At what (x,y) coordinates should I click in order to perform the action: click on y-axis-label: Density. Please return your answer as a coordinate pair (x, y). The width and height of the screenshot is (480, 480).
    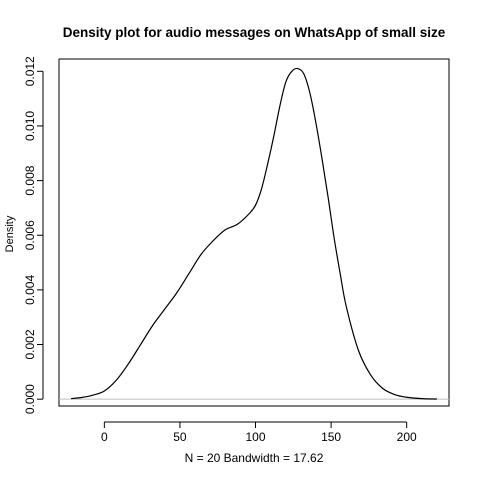
    Looking at the image, I should click on (10, 233).